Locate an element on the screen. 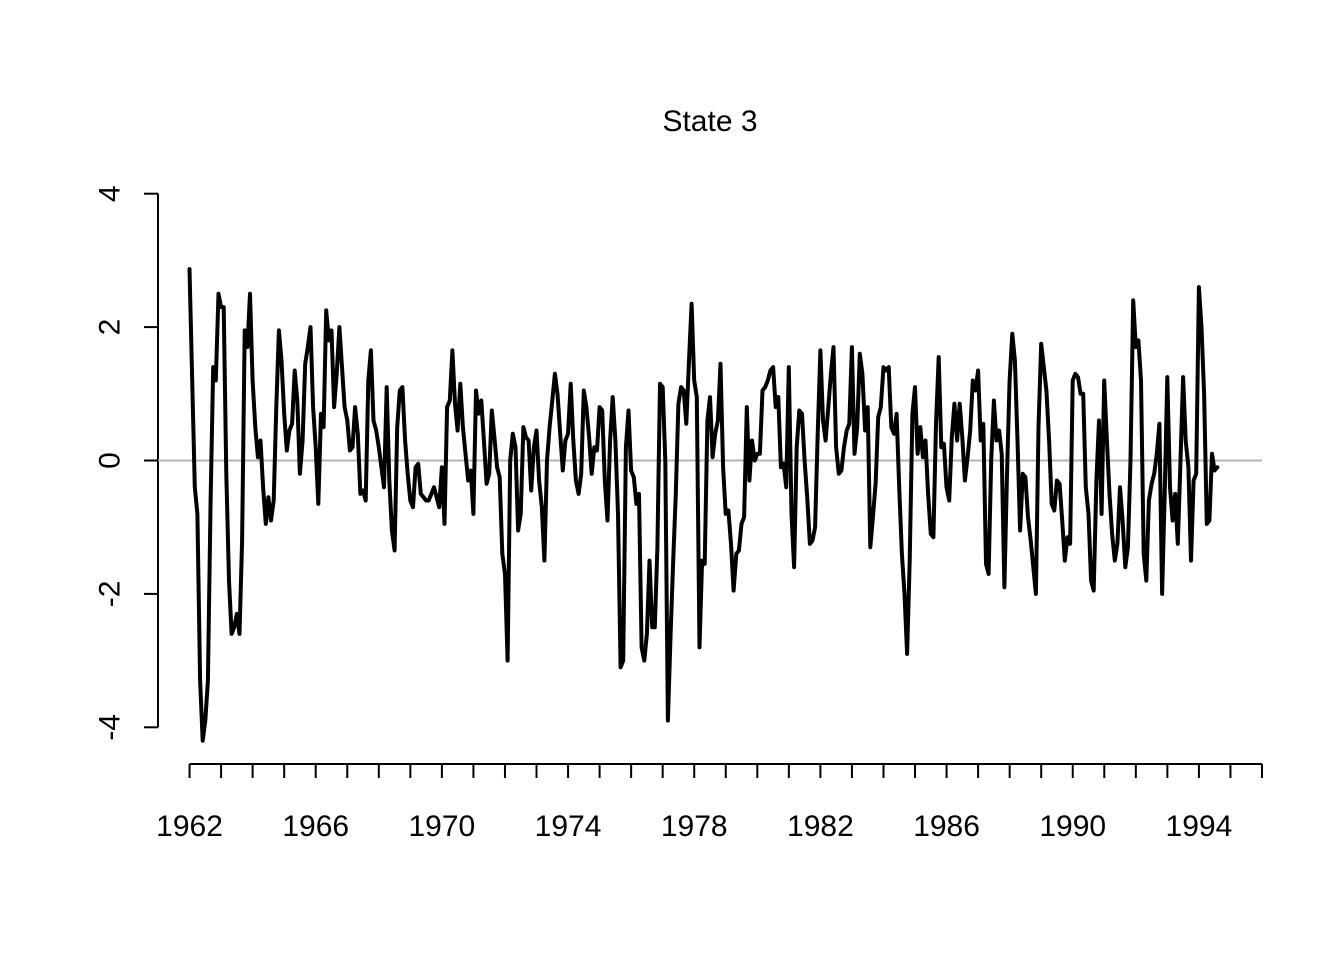  y-tick-label: 2 is located at coordinates (110, 327).